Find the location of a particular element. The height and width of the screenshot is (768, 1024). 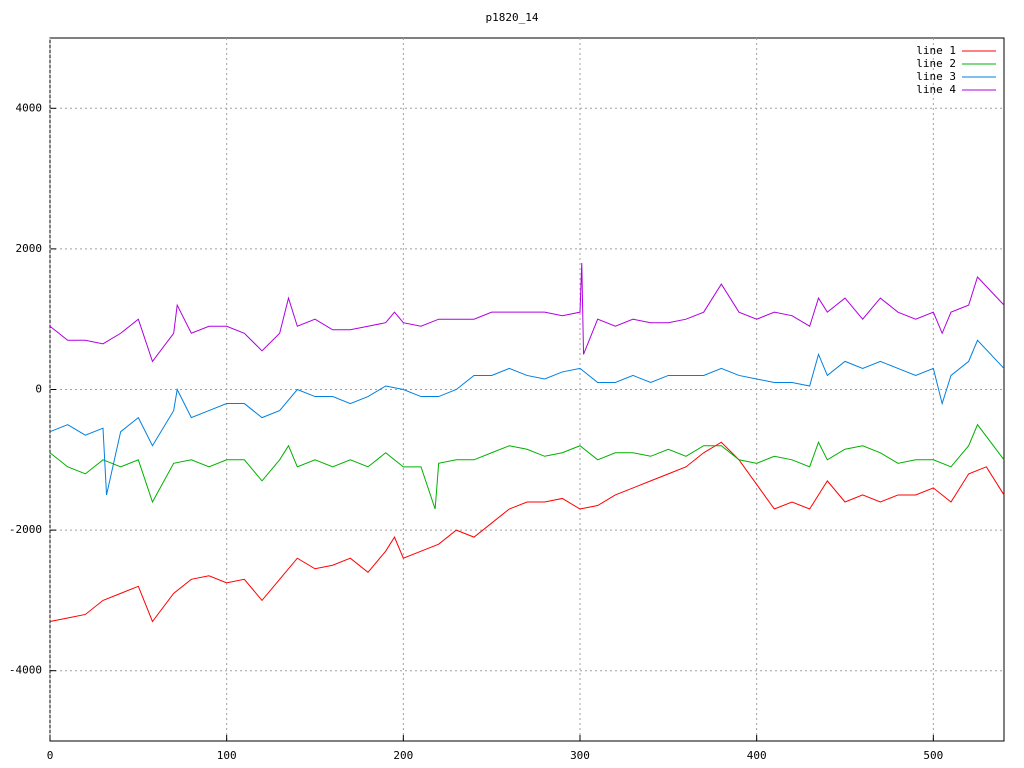

legend-label: line 2 is located at coordinates (936, 63).